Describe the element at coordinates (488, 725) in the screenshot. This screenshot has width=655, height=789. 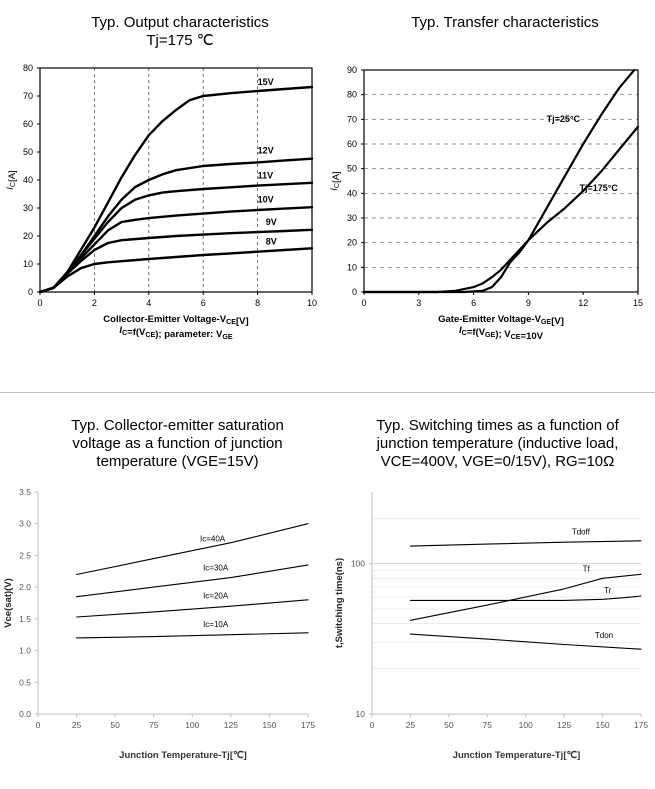
I see `switching-x-tick-label-75: 75` at that location.